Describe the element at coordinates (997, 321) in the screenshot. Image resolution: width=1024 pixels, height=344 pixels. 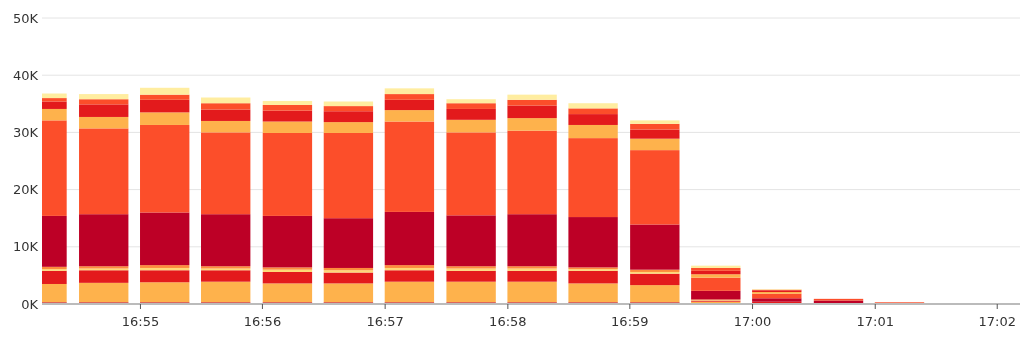
I see `x-tick-label: 17:02` at that location.